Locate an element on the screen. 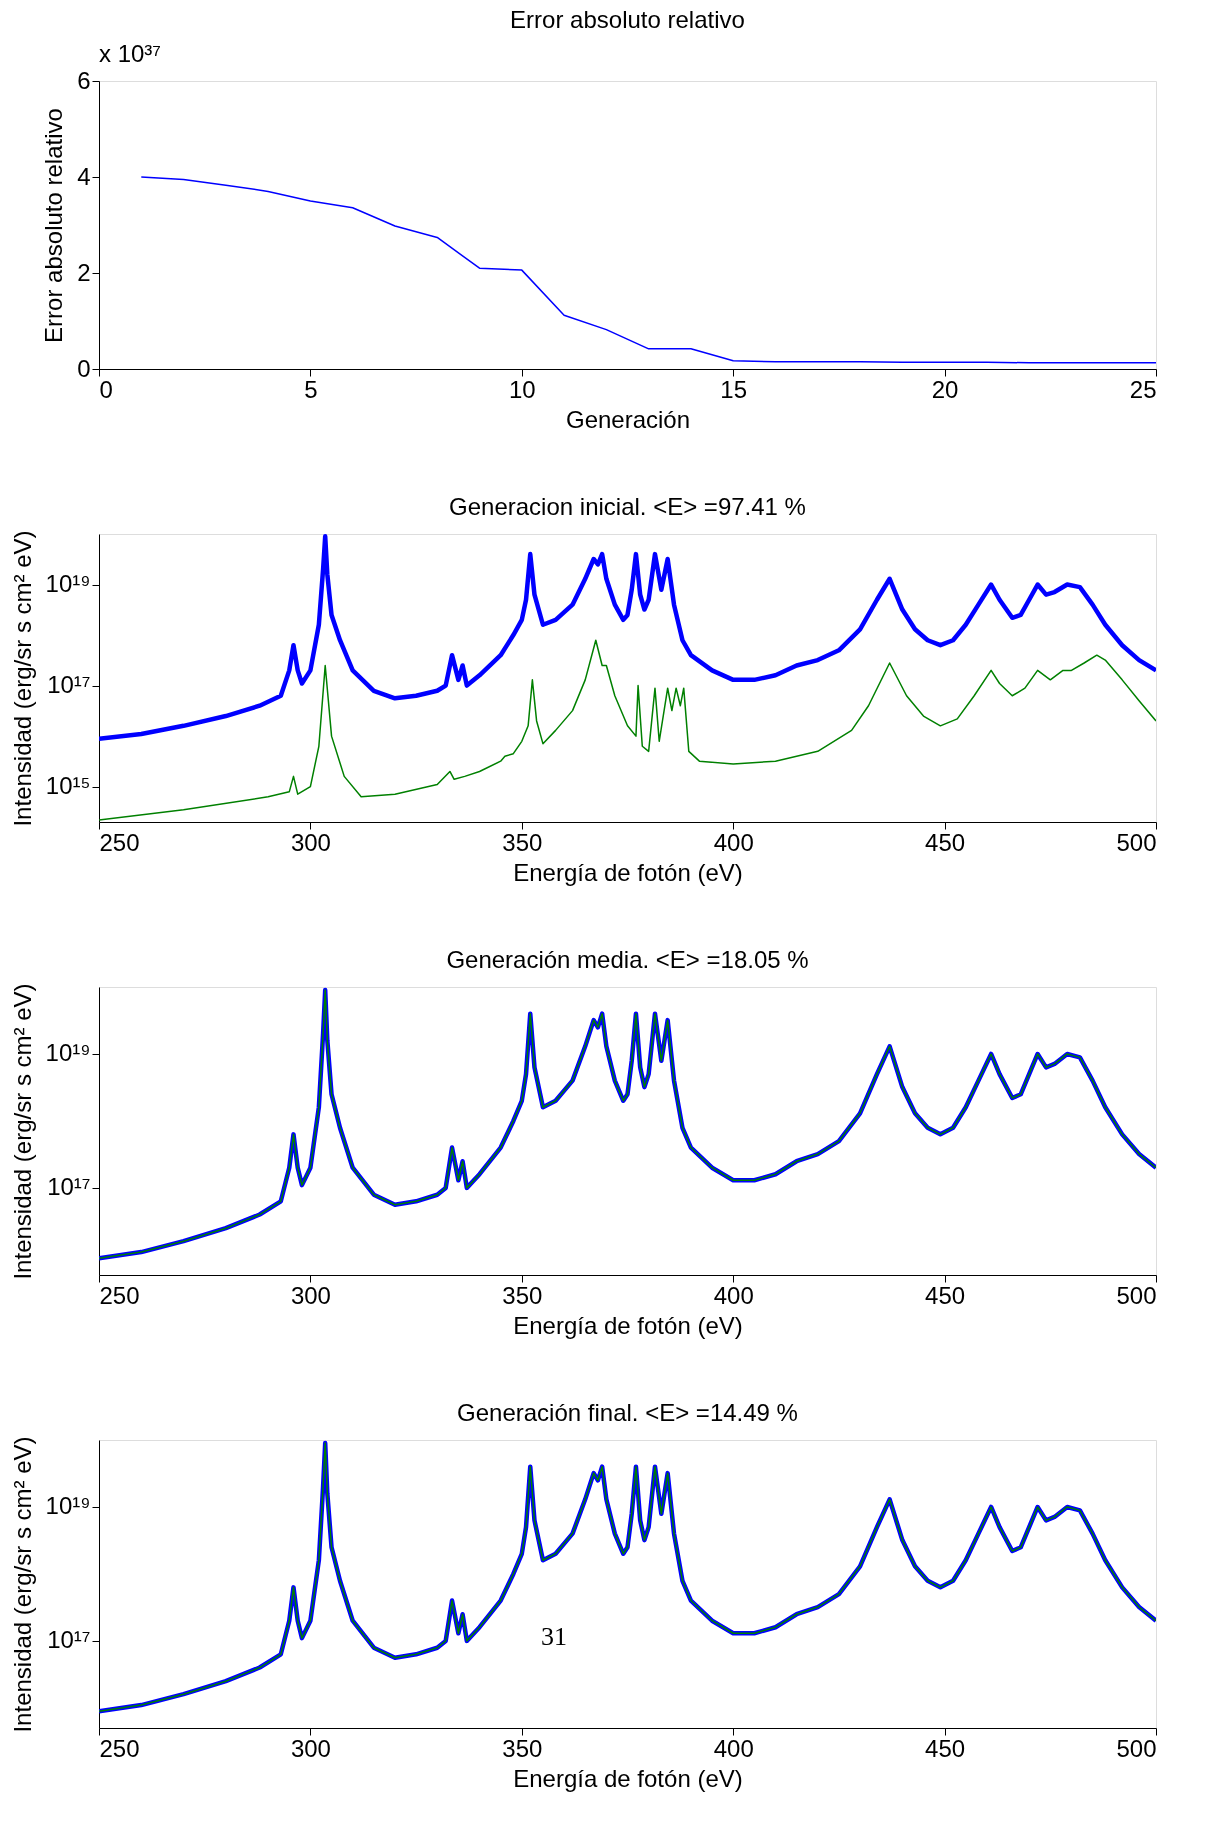 The height and width of the screenshot is (1836, 1224). chart-title: Generacion inicial. <E> =97.41 % is located at coordinates (627, 506).